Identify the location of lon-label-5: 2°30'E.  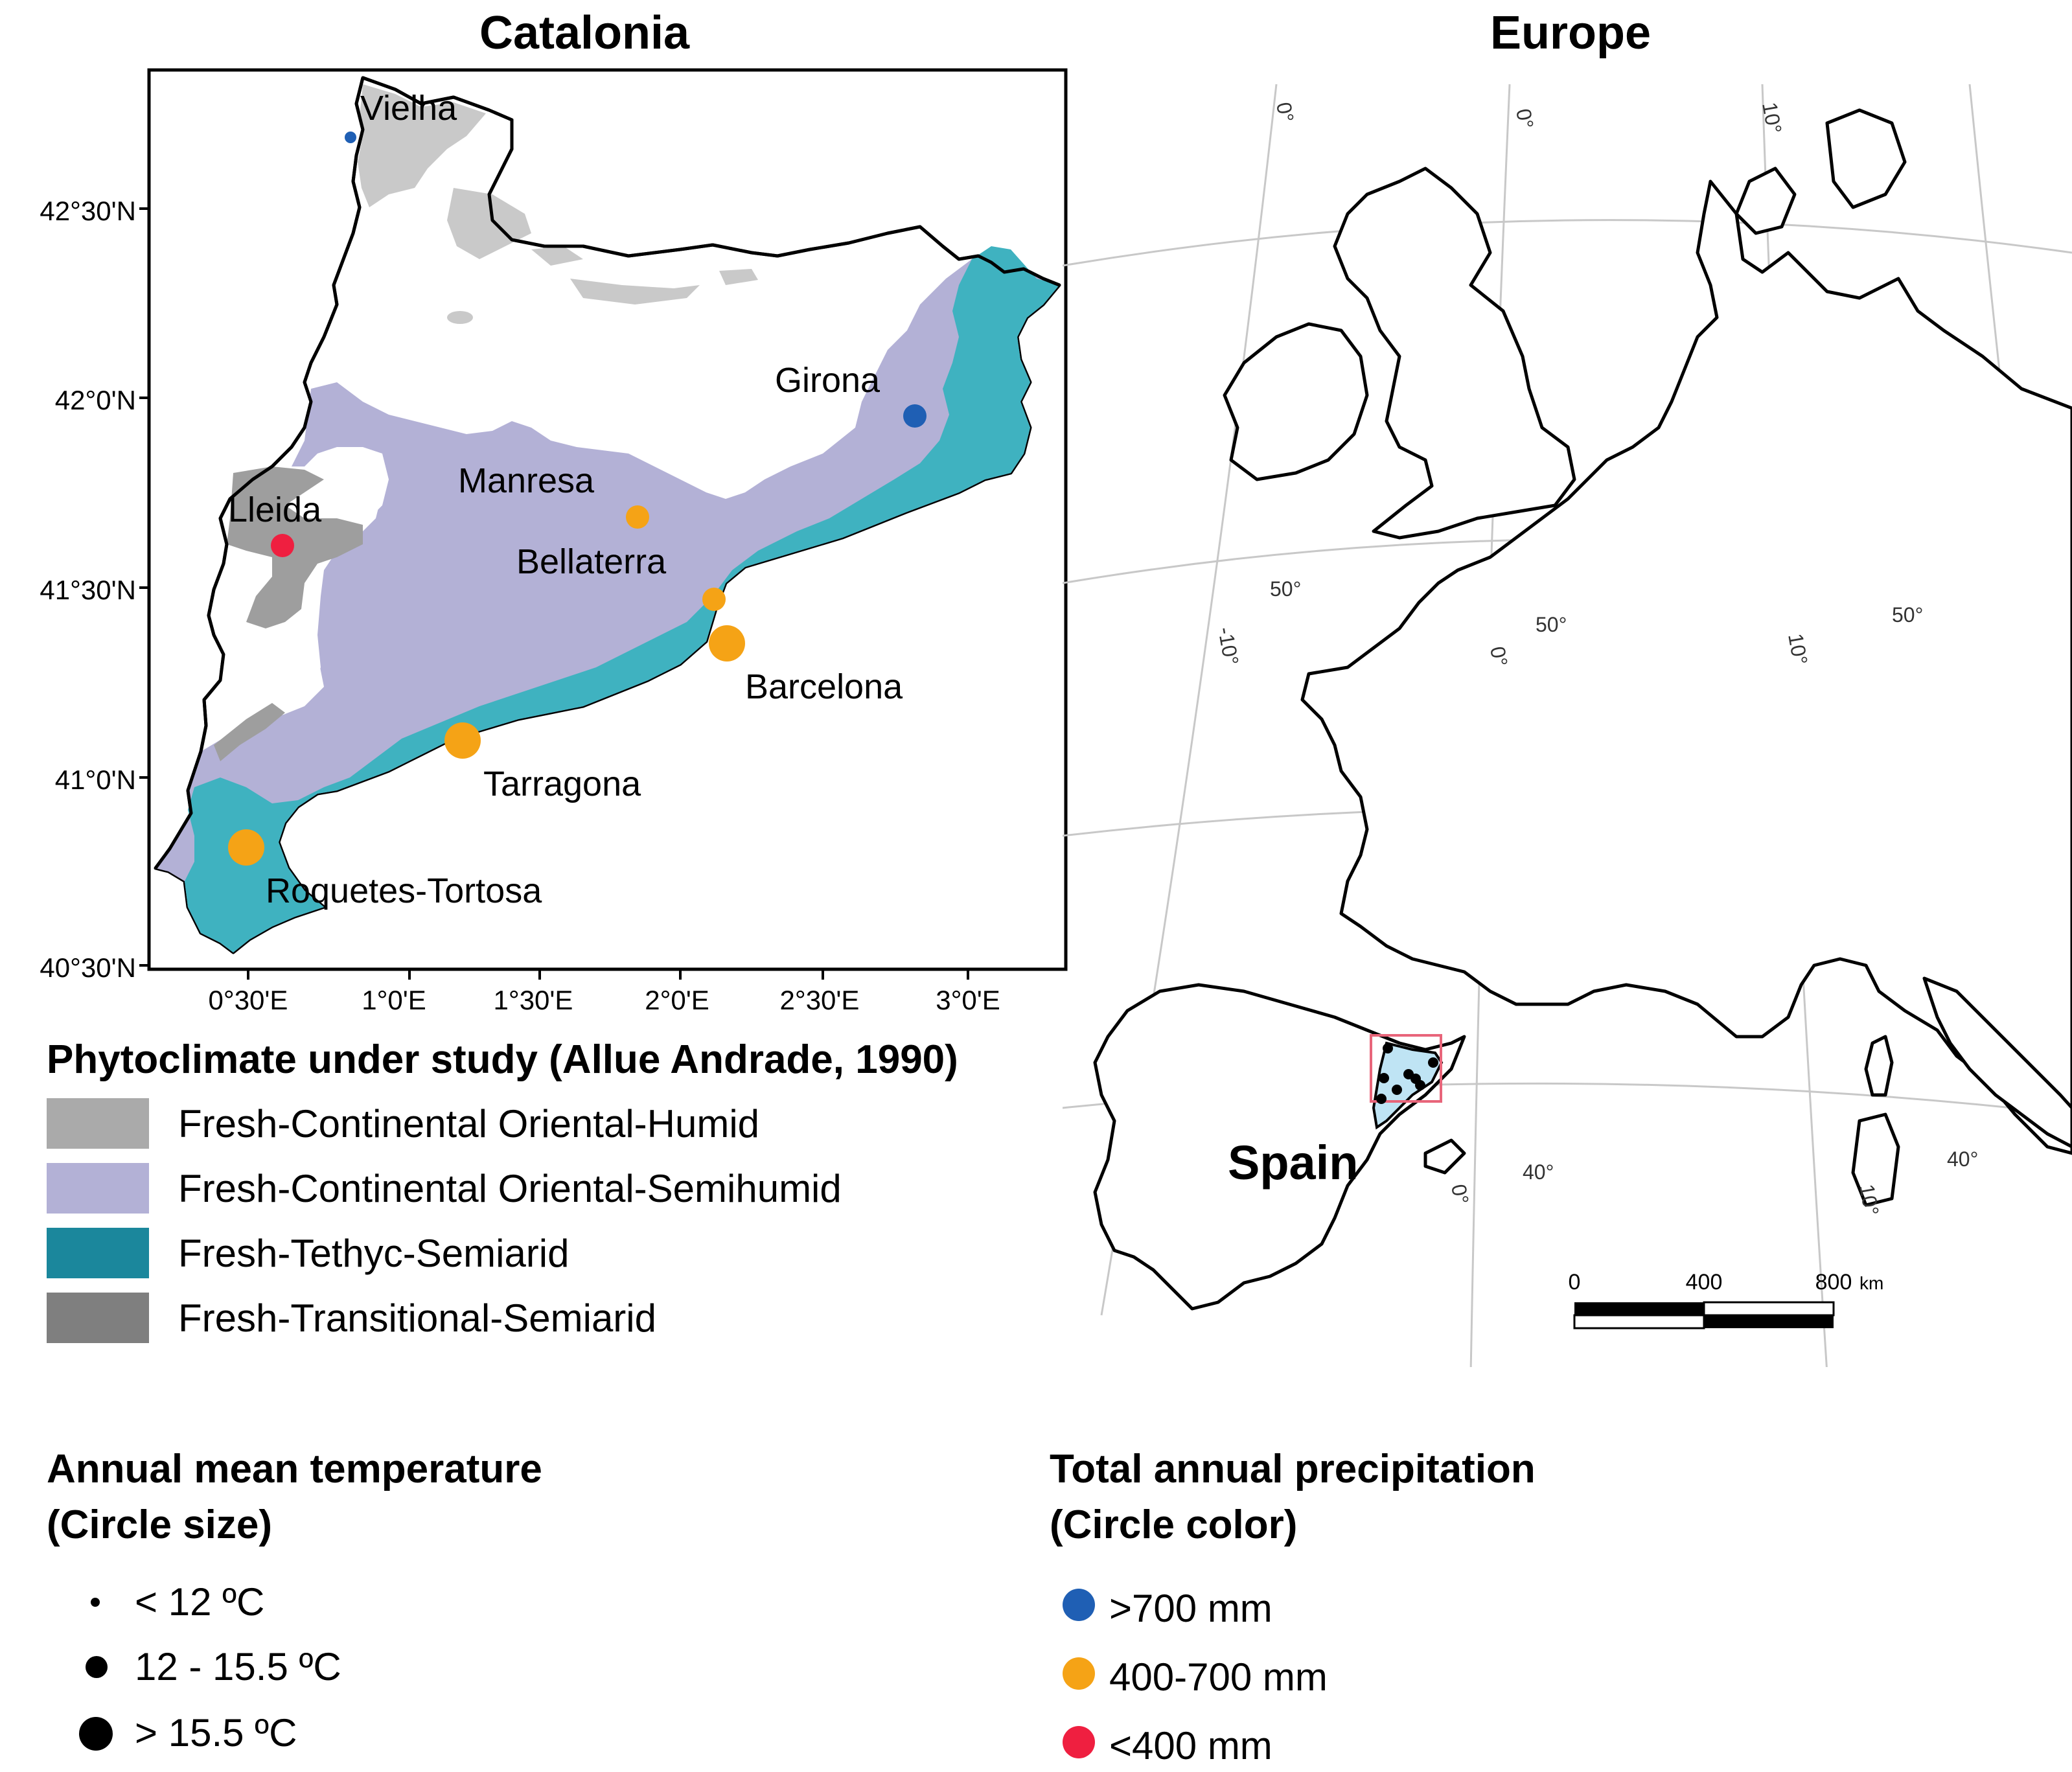
(820, 998).